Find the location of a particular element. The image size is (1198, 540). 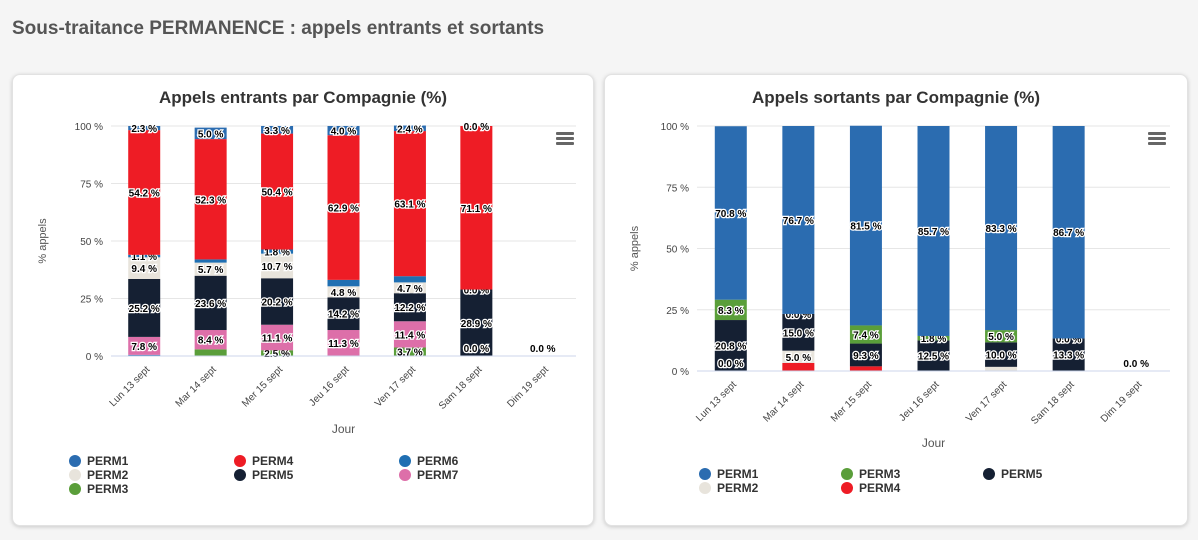

y-tick-label: 100 % is located at coordinates (89, 127).